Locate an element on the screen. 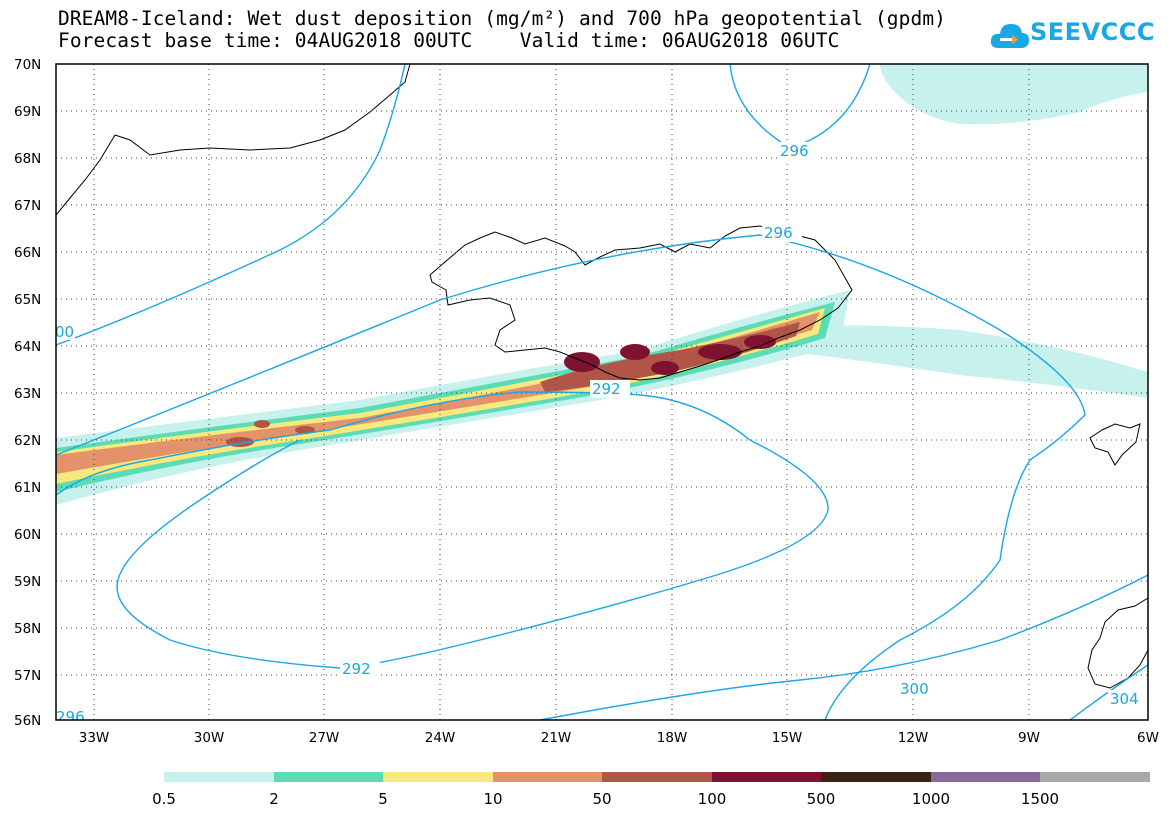 The width and height of the screenshot is (1175, 815). legend-label: 5 is located at coordinates (383, 799).